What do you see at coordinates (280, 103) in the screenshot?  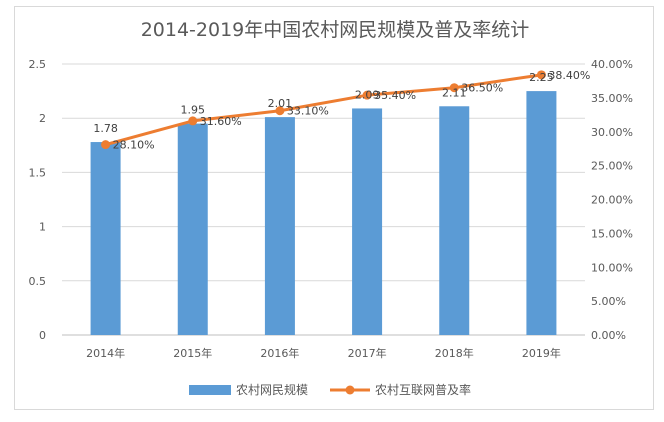 I see `bar-data-label: 2.01` at bounding box center [280, 103].